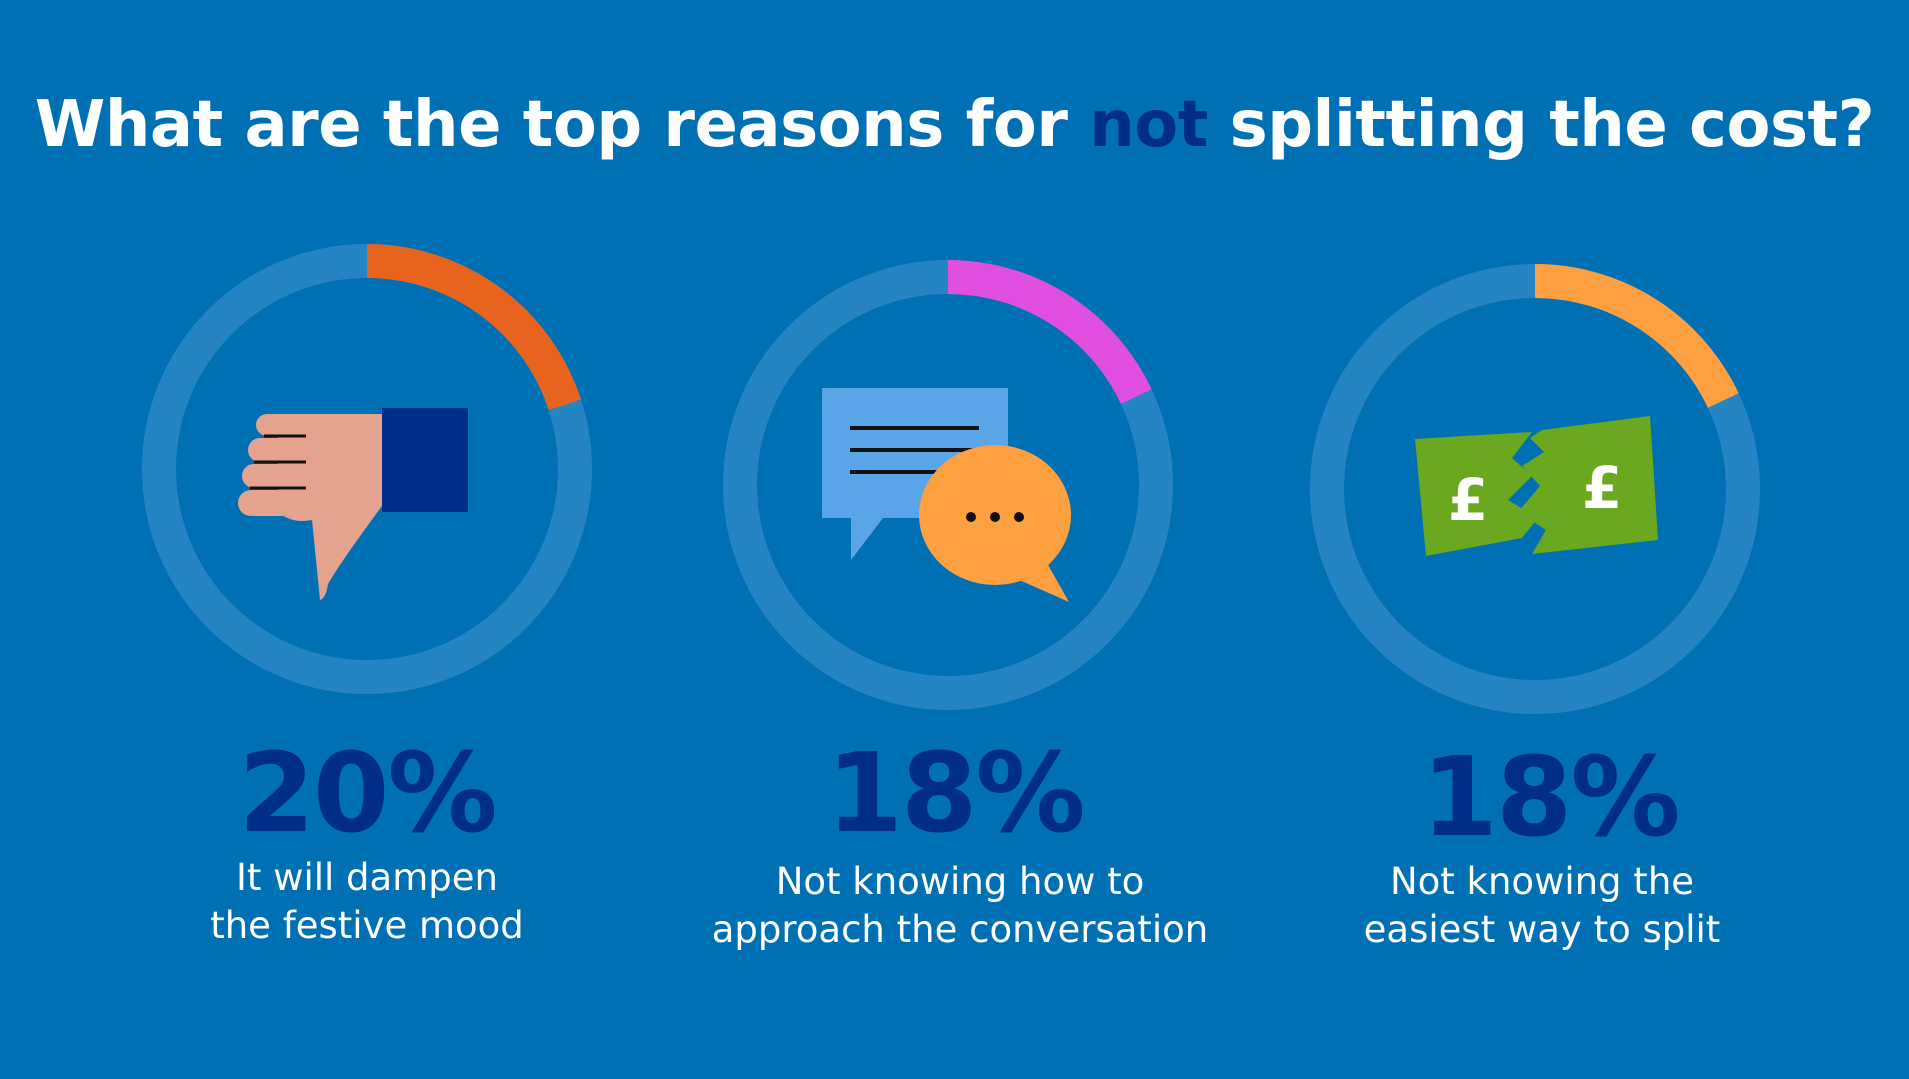 This screenshot has height=1079, width=1909. What do you see at coordinates (367, 793) in the screenshot?
I see `percent-value-1: 20%` at bounding box center [367, 793].